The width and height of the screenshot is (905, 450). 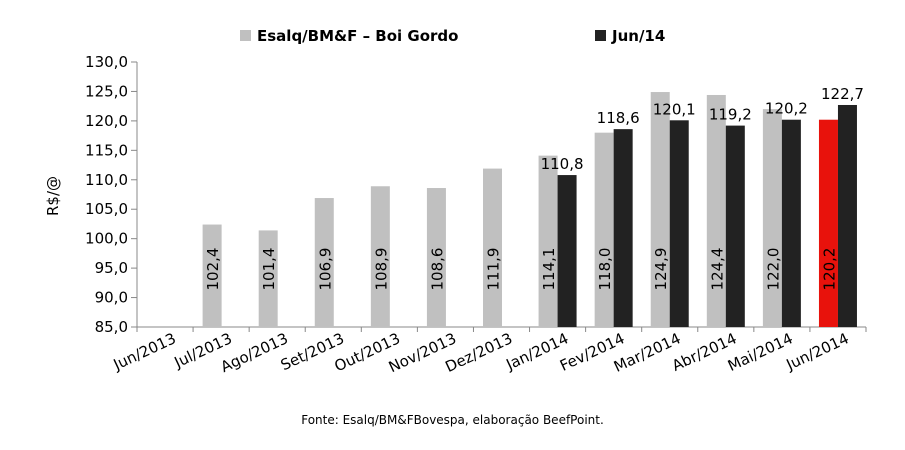 I want to click on data-label-jun14: 122,7, so click(x=842, y=94).